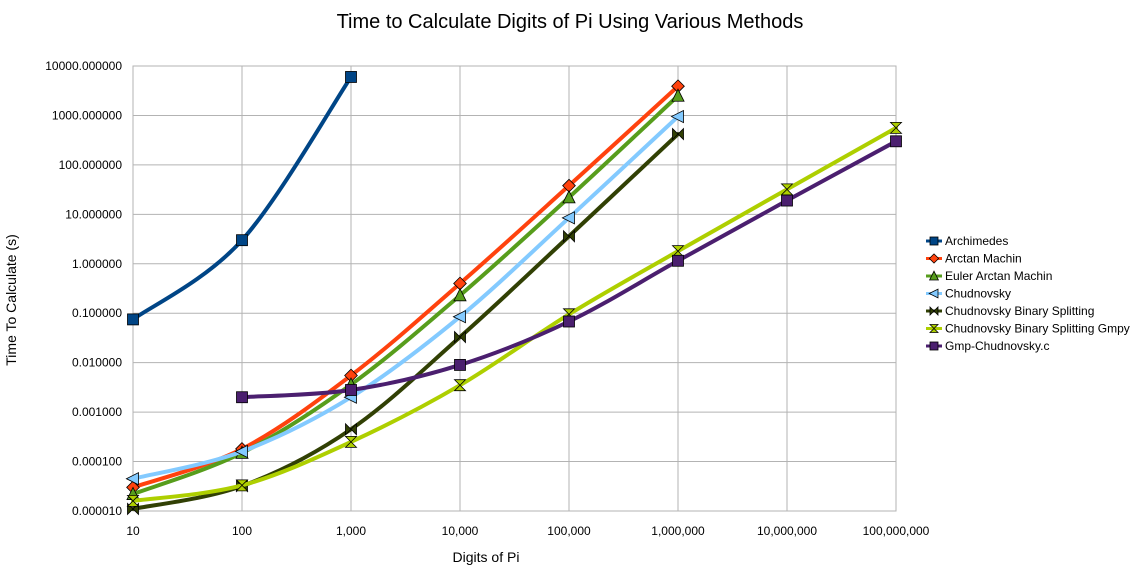 The width and height of the screenshot is (1141, 588). I want to click on y-tick-label: 1.000000, so click(97, 264).